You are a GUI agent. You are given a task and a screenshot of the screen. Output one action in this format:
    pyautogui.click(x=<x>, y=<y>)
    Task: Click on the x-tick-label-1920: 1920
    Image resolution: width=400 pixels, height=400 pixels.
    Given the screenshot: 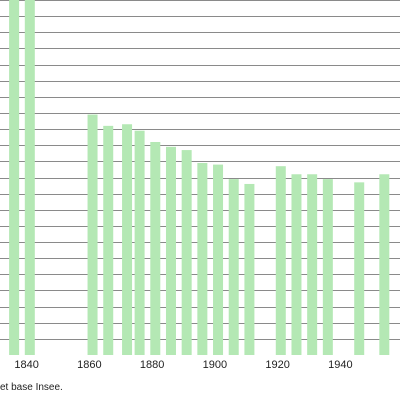 What is the action you would take?
    pyautogui.click(x=277, y=365)
    